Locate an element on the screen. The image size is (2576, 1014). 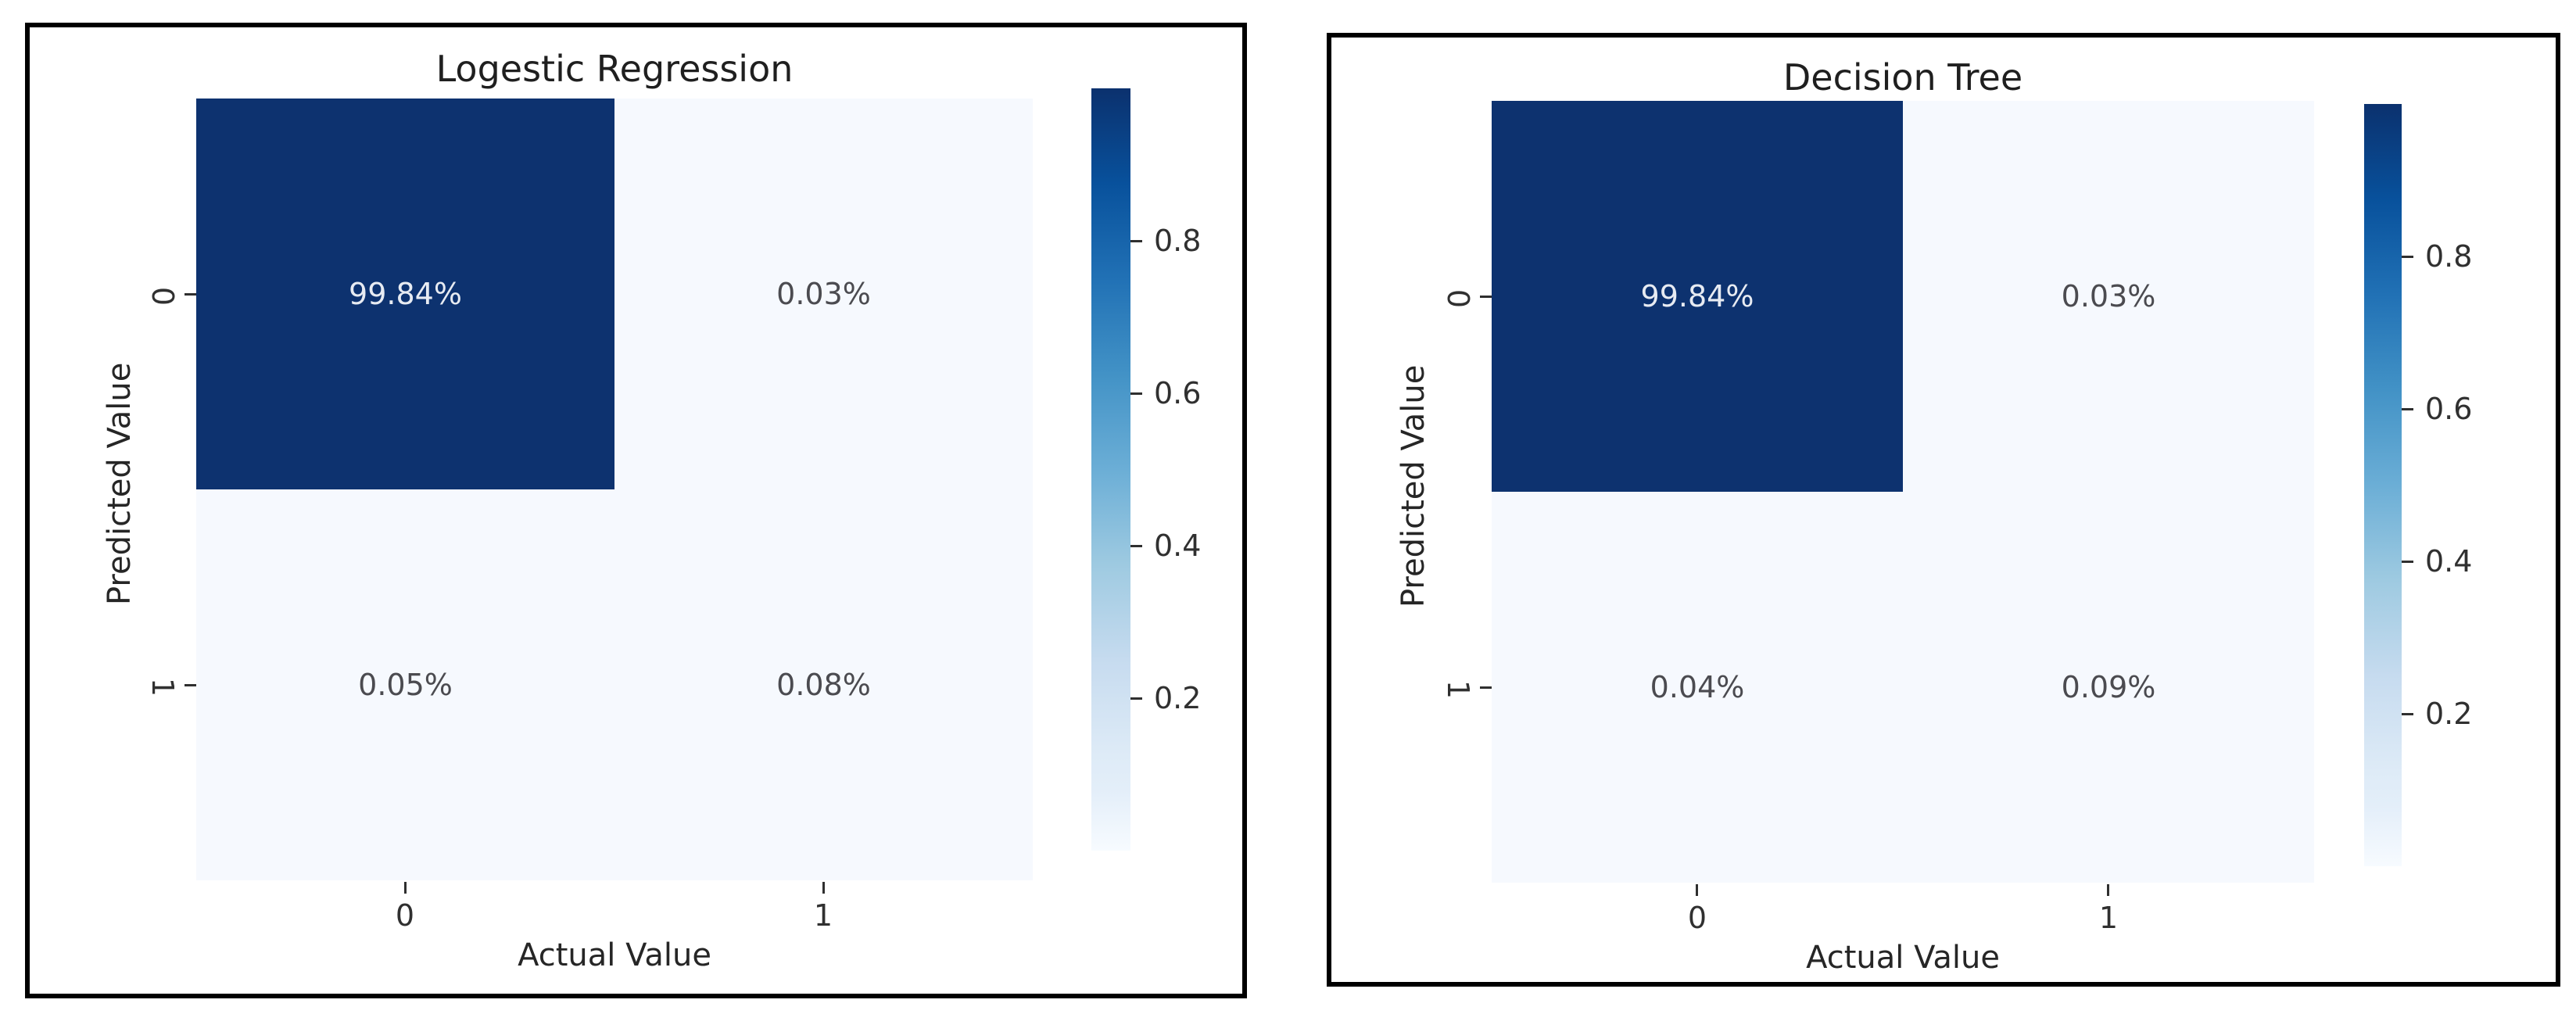
heatmap-cell-1-0: 0.04% is located at coordinates (1698, 688).